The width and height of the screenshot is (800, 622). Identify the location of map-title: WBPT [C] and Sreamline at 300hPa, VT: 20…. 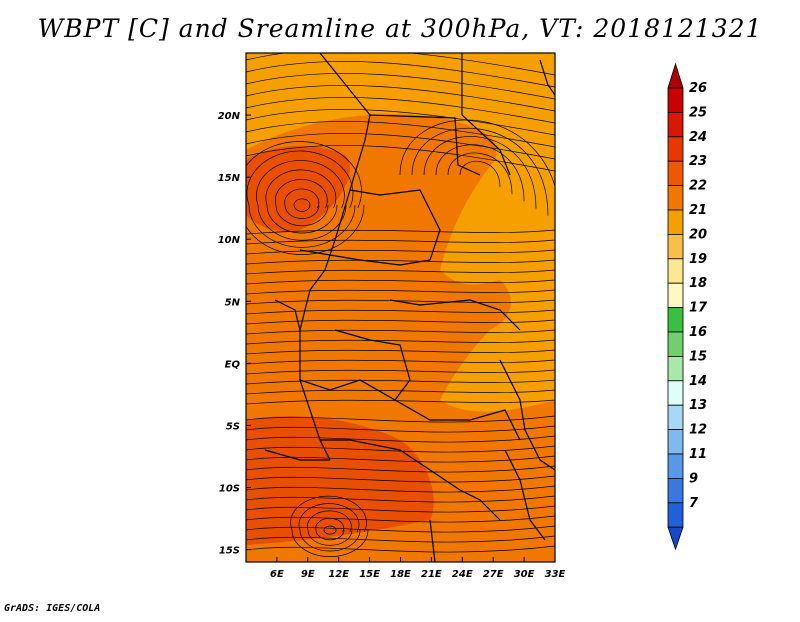
(400, 28).